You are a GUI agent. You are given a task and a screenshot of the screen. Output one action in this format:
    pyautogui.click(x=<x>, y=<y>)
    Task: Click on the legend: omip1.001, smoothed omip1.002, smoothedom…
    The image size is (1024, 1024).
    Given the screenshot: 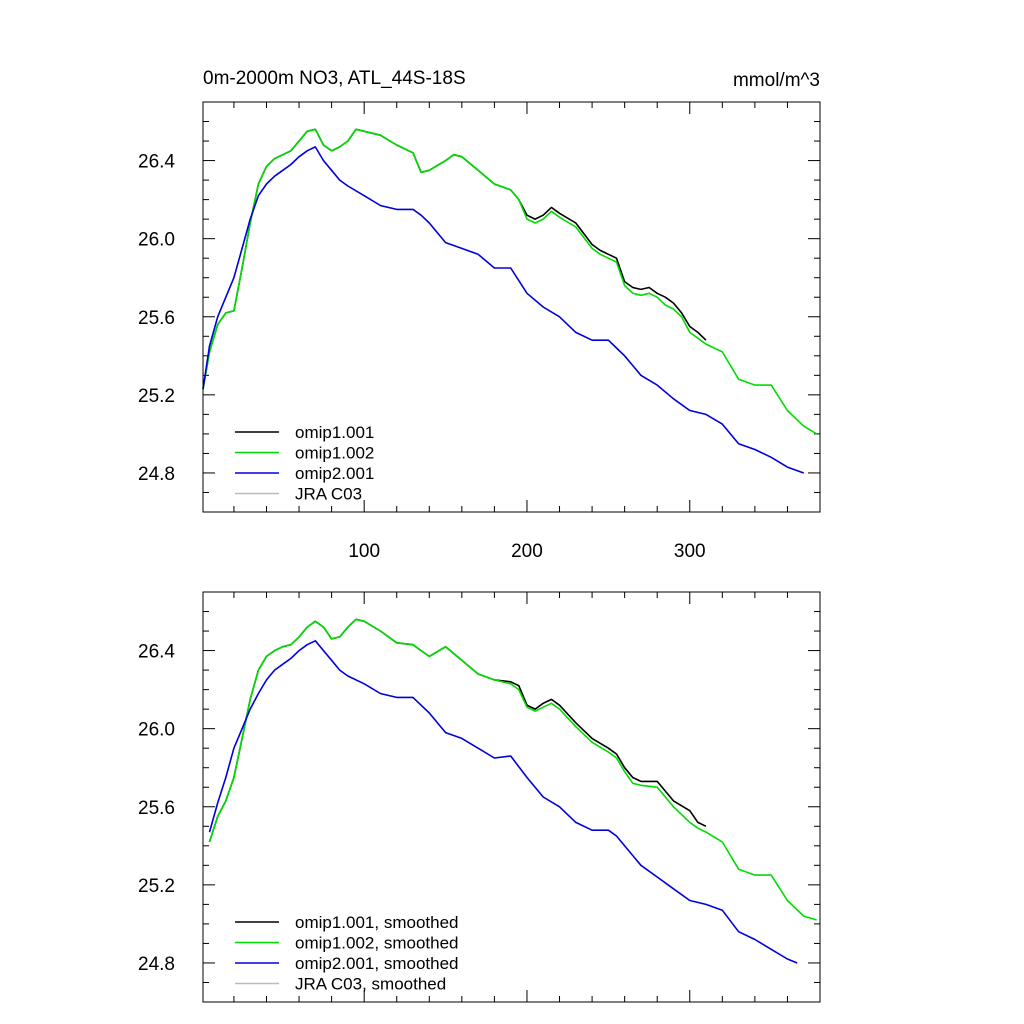 What is the action you would take?
    pyautogui.click(x=347, y=953)
    